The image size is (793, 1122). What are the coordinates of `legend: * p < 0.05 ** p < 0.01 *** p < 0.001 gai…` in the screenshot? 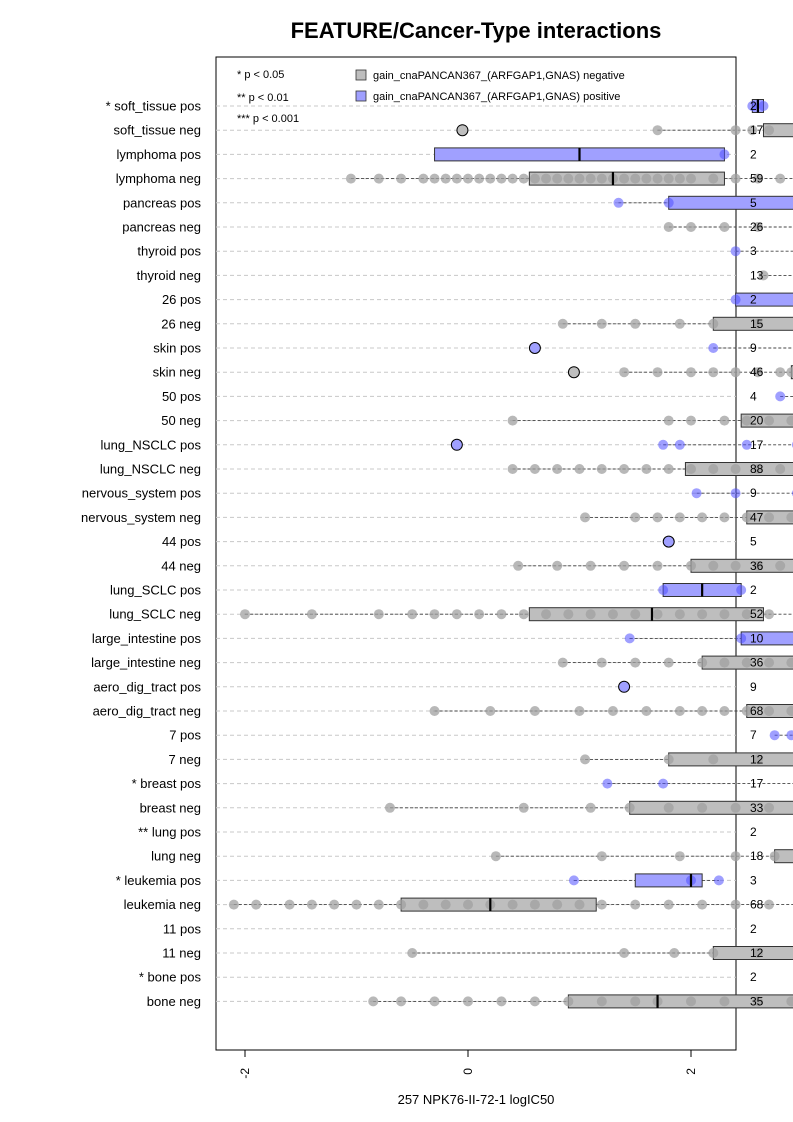 It's located at (431, 97).